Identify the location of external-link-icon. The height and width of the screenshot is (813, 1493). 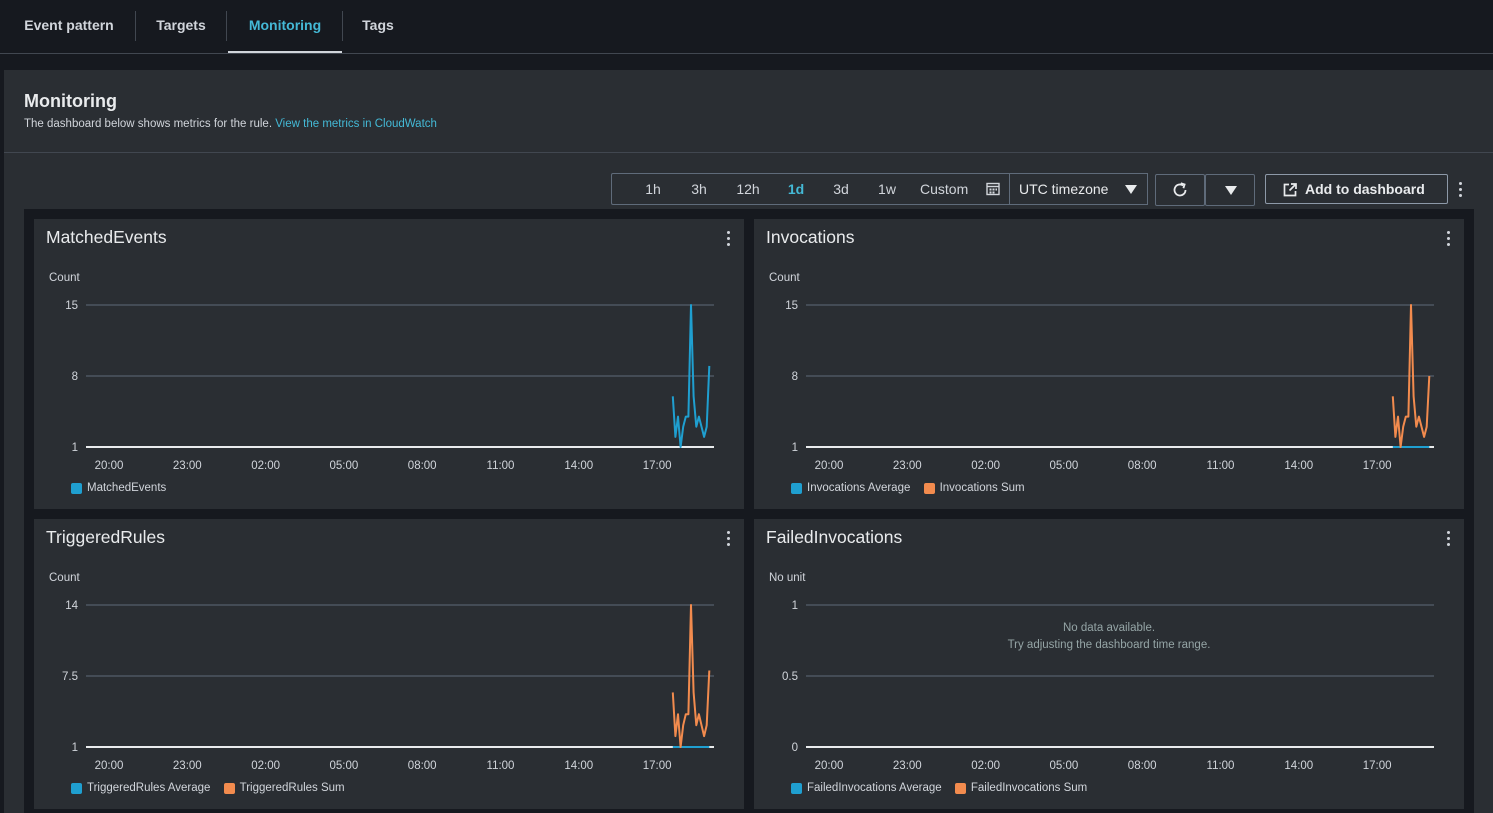
(1290, 190).